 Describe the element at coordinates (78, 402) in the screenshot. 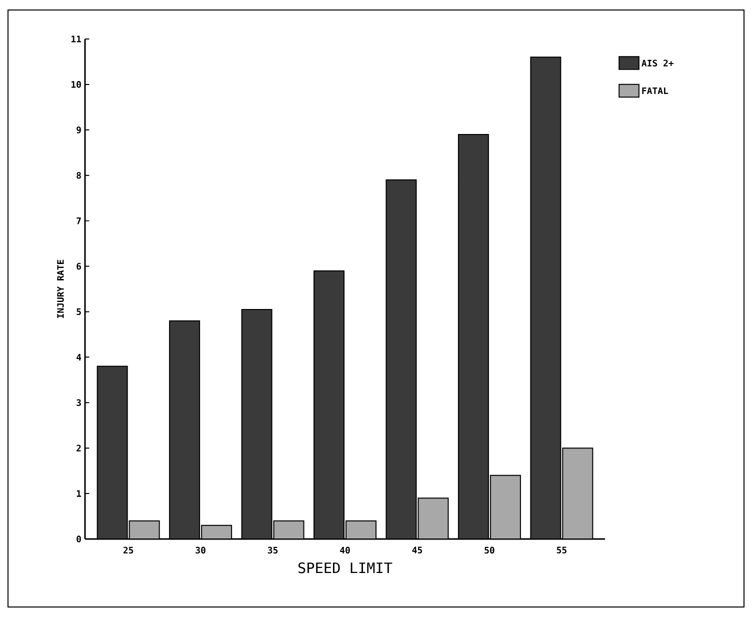

I see `y-tick-label: 3` at that location.